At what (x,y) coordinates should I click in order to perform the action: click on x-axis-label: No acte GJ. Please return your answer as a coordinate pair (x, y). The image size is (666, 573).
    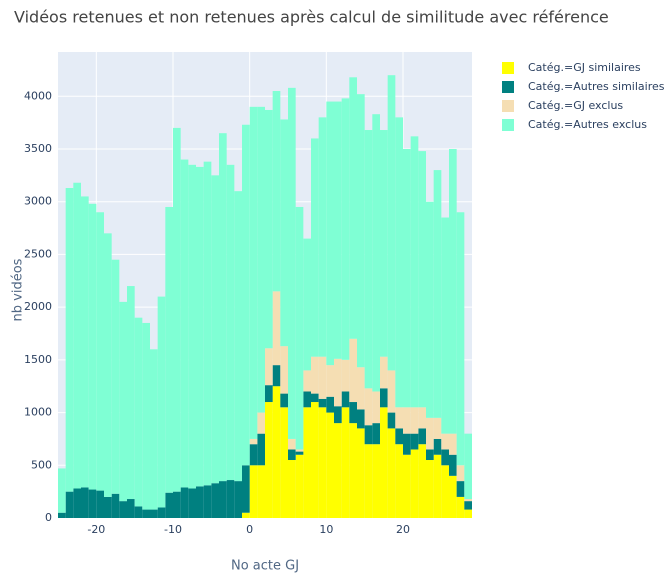
    Looking at the image, I should click on (265, 566).